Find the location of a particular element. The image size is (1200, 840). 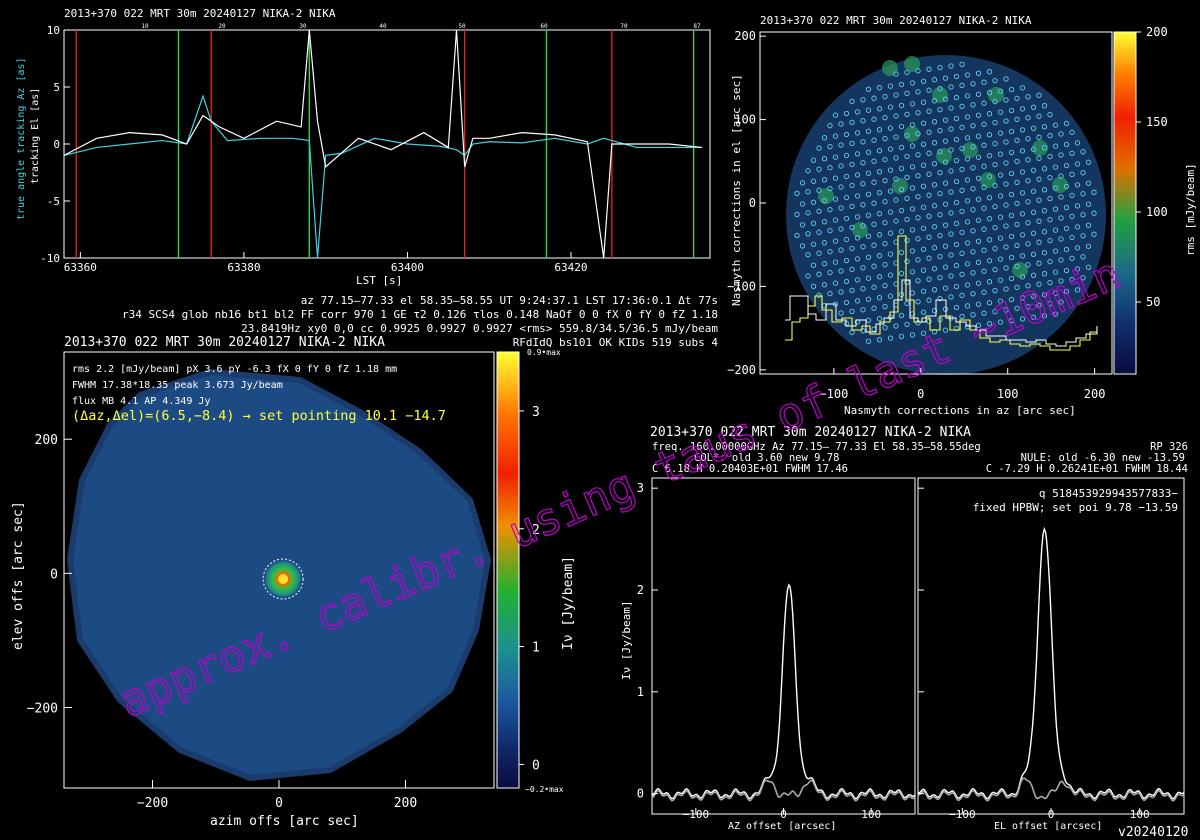

y-tick-label: 3 is located at coordinates (640, 488).